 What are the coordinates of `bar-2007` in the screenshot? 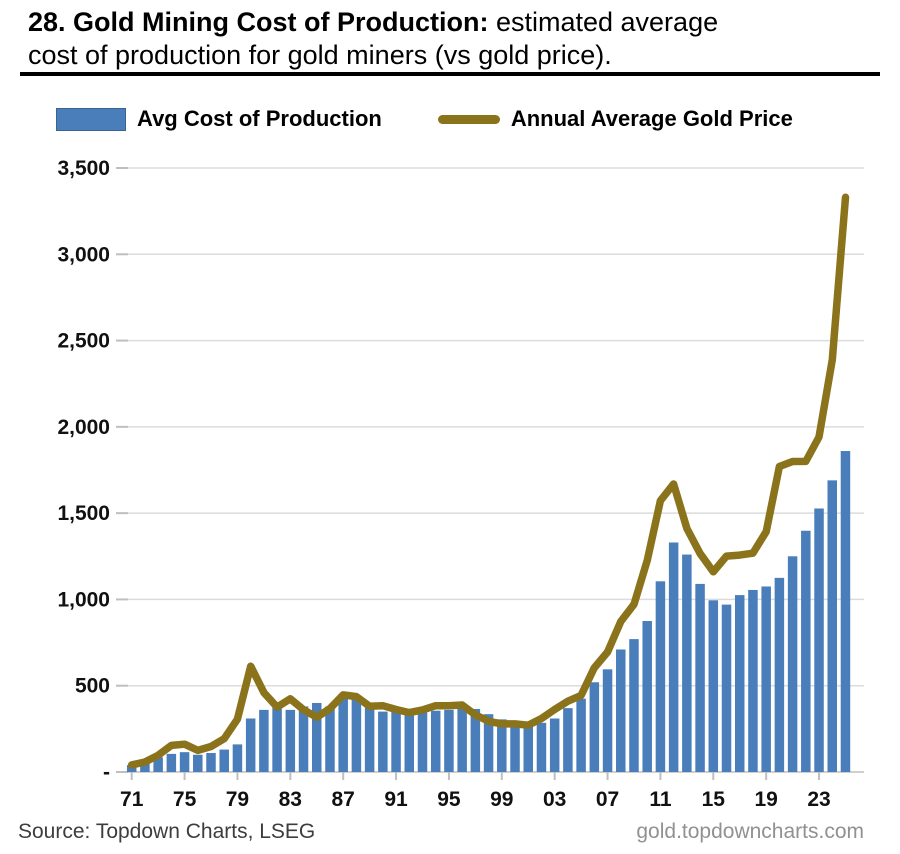 It's located at (607, 720).